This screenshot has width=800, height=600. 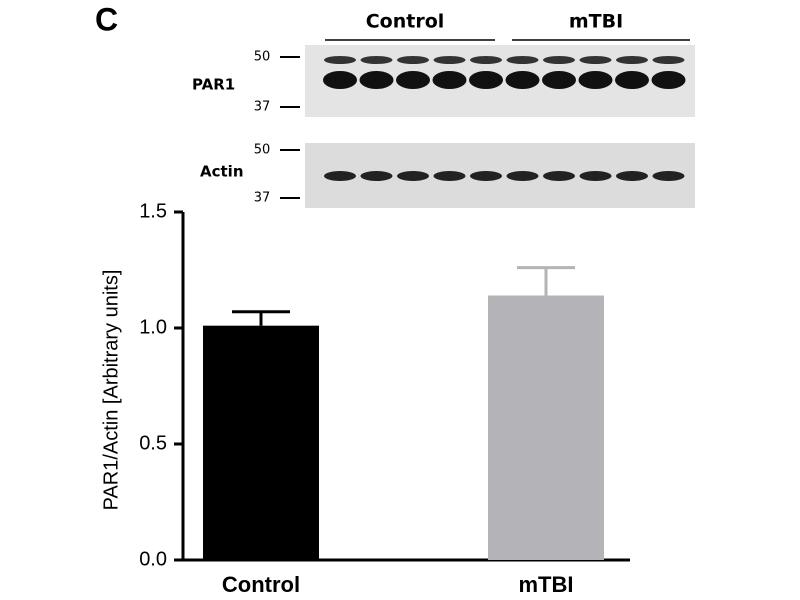 I want to click on blot-label: PAR1, so click(x=213, y=85).